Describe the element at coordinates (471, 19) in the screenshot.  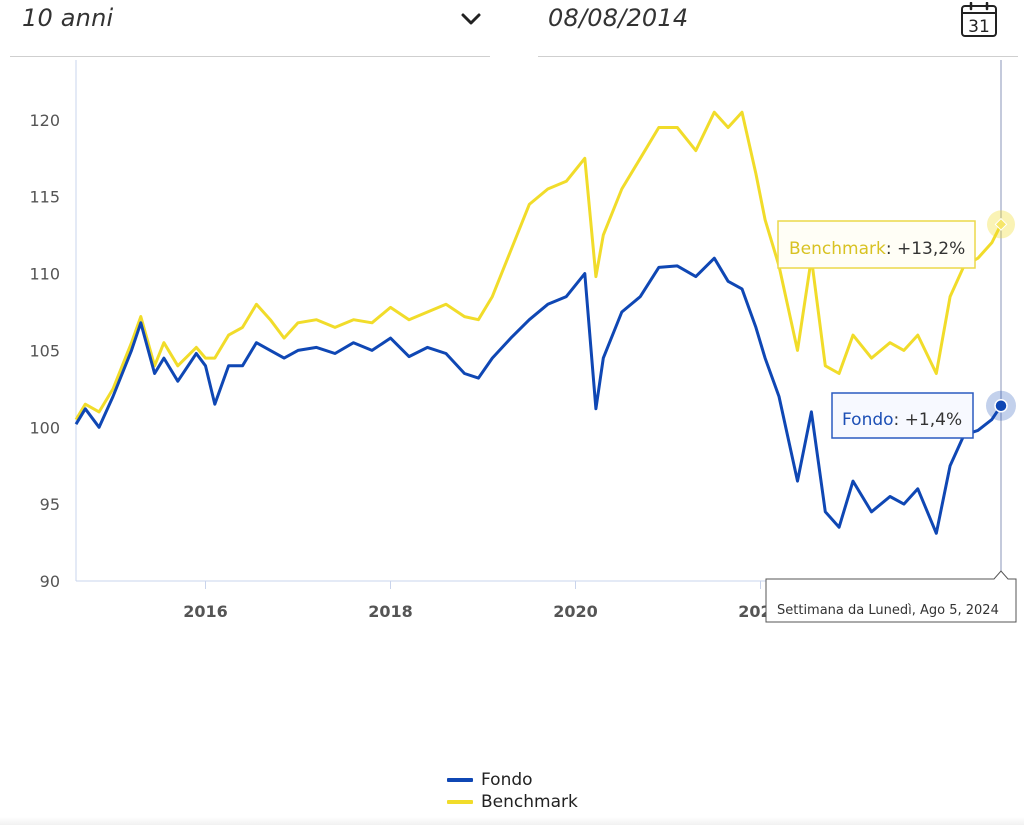
I see `chevron-down-icon` at that location.